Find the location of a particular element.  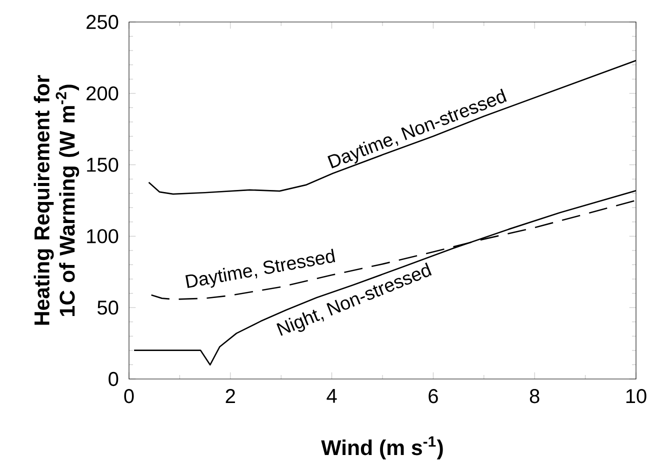

y-tick-label: 0 is located at coordinates (113, 379).